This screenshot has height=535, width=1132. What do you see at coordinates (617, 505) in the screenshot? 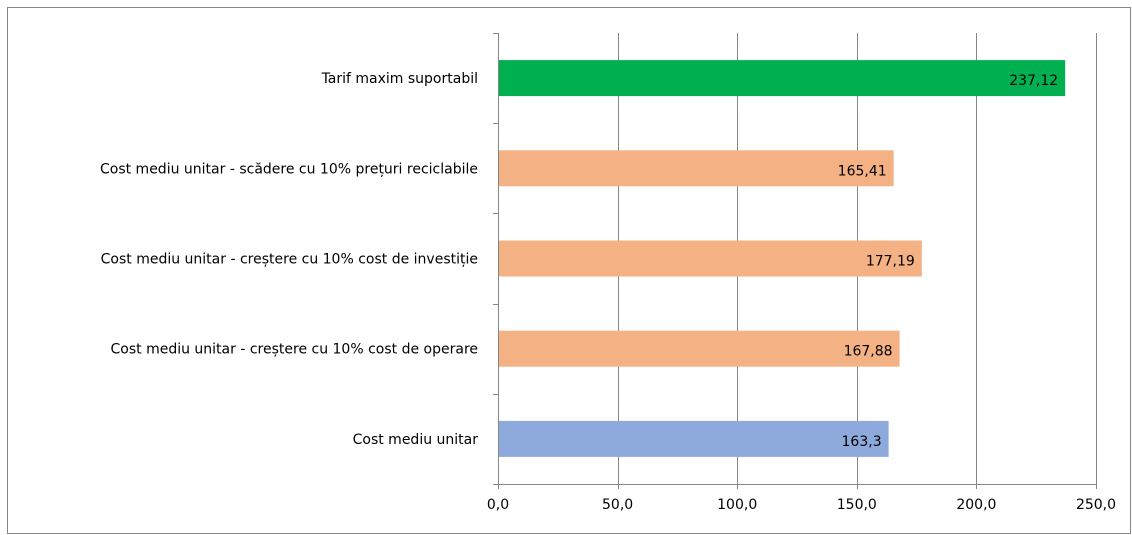
I see `x-tick-label: 50,0` at bounding box center [617, 505].